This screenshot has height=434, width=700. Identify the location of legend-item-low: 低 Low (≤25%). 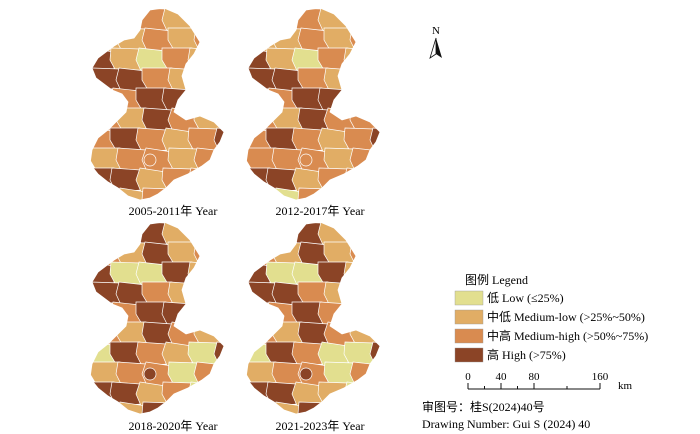
(509, 298).